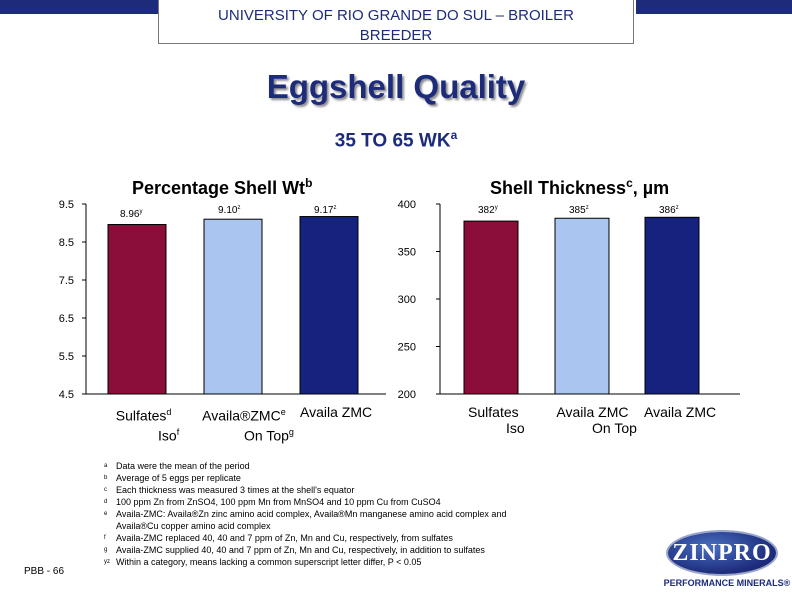 The image size is (792, 594). I want to click on chart2-title-suffix: , µm, so click(651, 188).